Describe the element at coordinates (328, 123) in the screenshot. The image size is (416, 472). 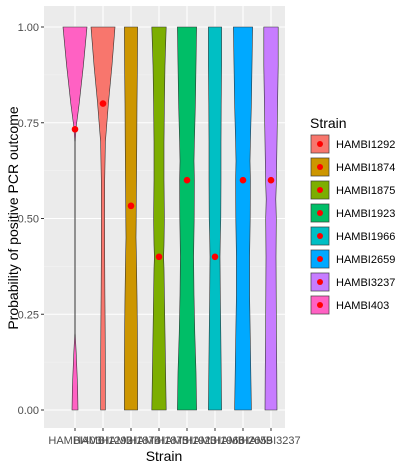
I see `legend-title: Strain` at that location.